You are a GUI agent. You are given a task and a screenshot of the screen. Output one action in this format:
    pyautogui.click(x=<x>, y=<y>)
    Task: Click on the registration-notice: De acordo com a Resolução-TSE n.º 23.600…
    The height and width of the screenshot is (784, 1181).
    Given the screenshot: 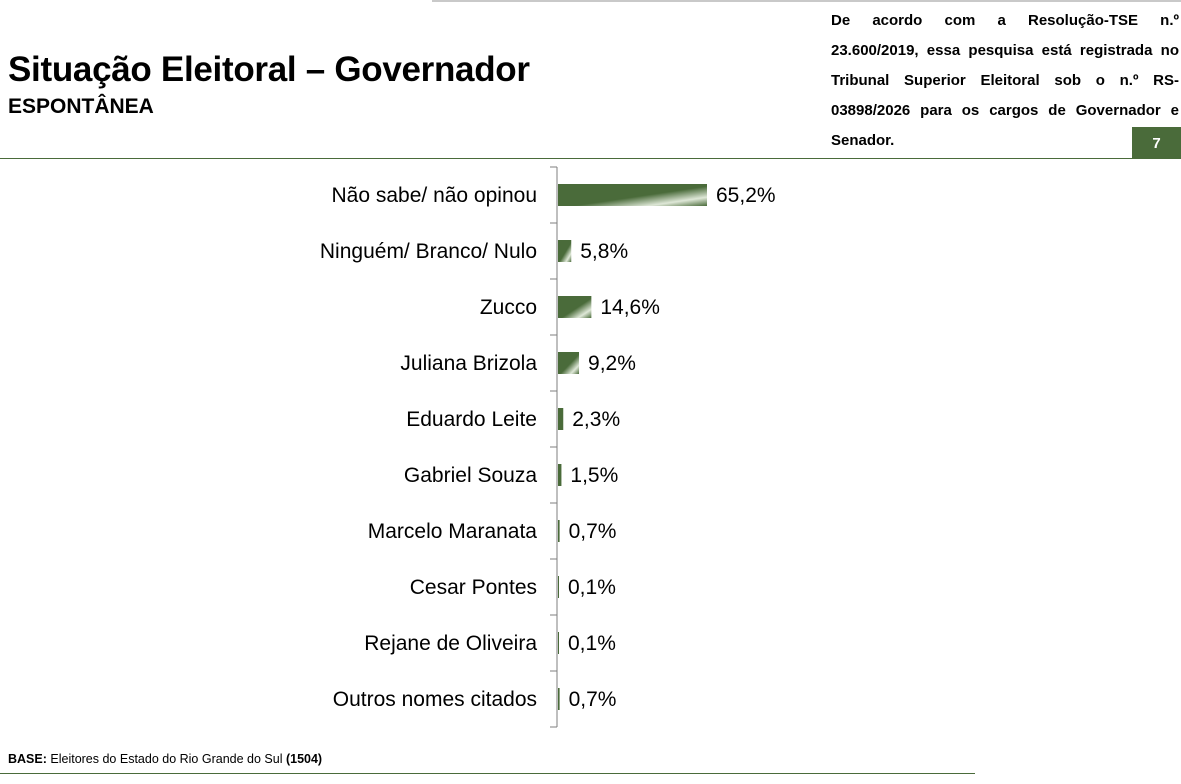 What is the action you would take?
    pyautogui.click(x=1005, y=80)
    